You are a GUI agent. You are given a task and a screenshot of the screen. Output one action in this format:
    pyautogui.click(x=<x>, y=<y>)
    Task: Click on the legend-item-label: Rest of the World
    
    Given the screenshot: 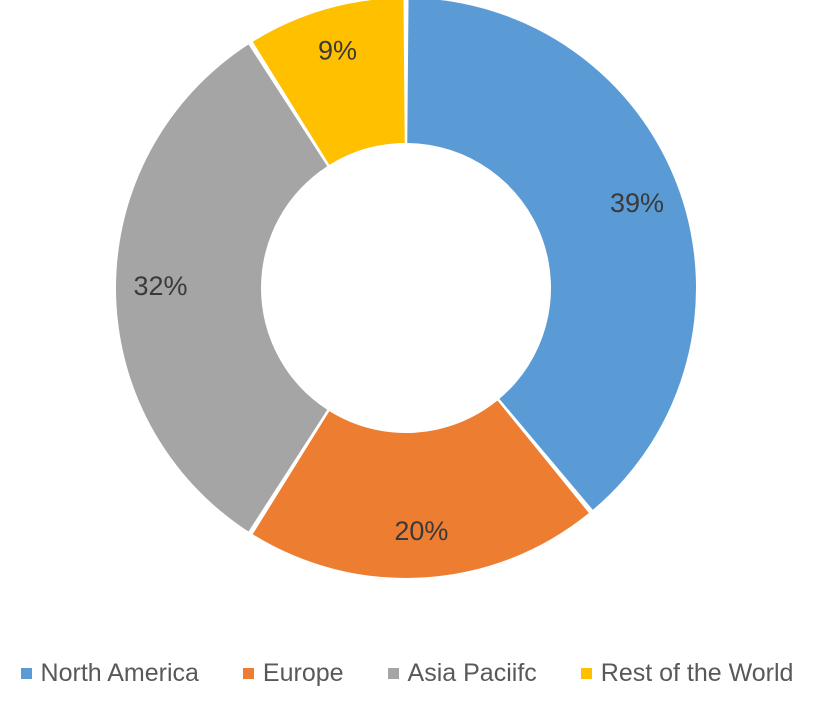 What is the action you would take?
    pyautogui.click(x=697, y=673)
    